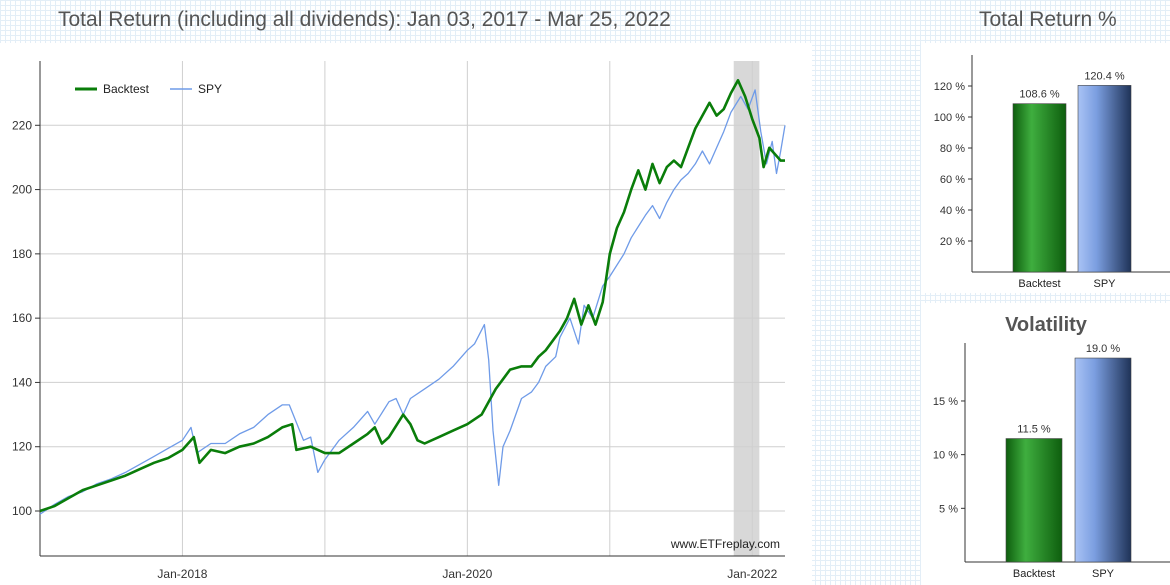 Image resolution: width=1170 pixels, height=585 pixels. Describe the element at coordinates (1103, 349) in the screenshot. I see `bar-value-label: 19.0 %` at that location.